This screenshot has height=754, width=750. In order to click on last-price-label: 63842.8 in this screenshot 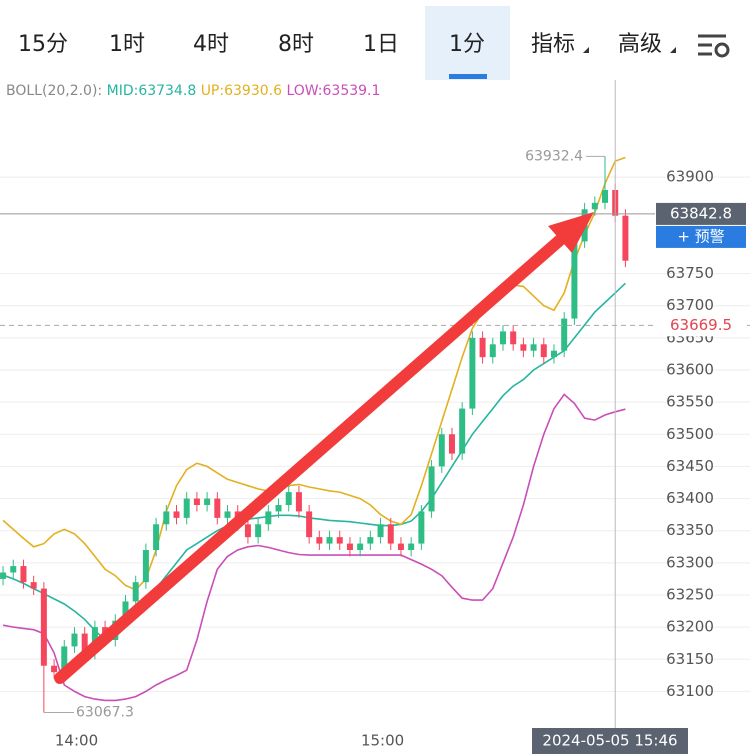, I will do `click(701, 213)`.